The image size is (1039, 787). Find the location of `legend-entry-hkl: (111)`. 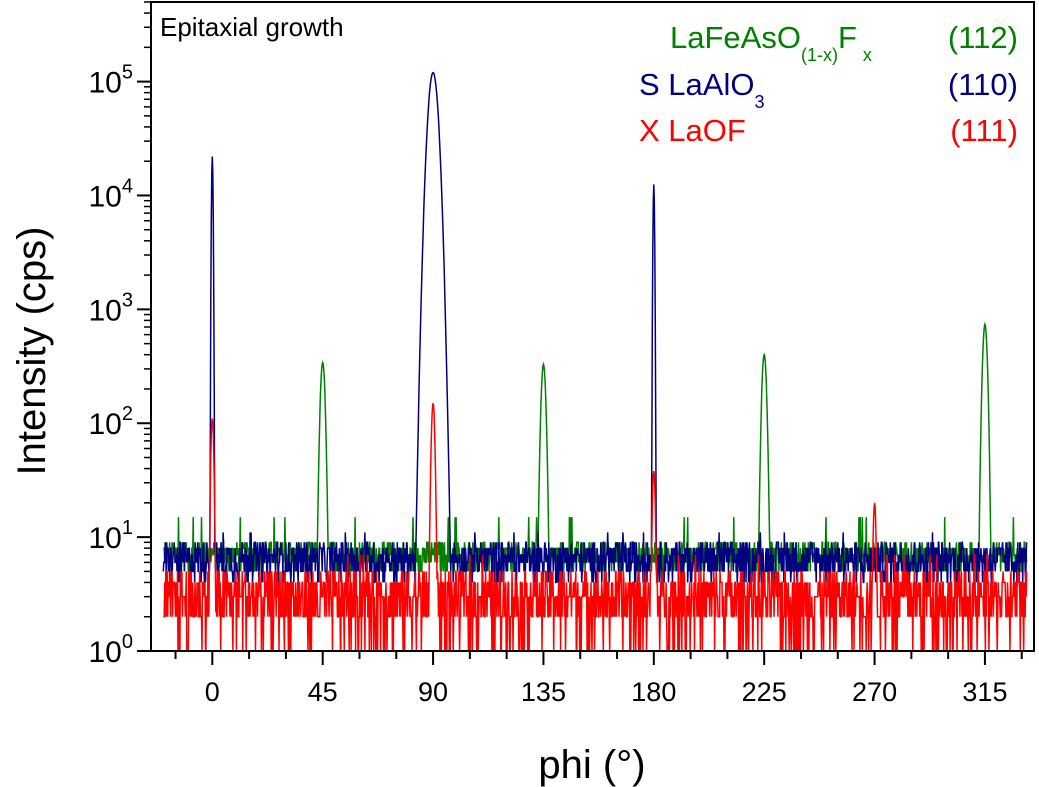

legend-entry-hkl: (111) is located at coordinates (984, 130).